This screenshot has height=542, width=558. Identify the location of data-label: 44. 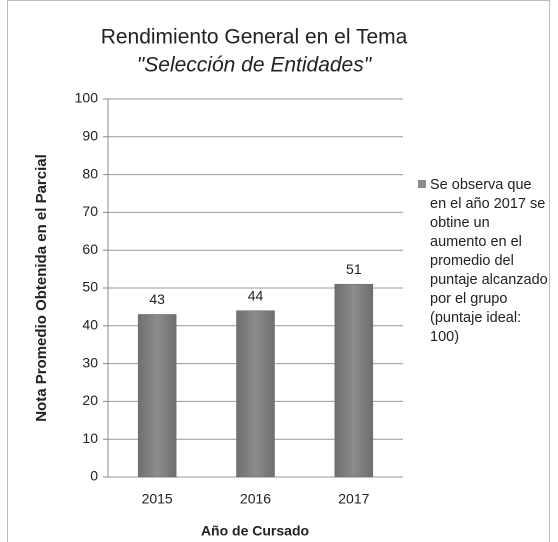
(256, 295).